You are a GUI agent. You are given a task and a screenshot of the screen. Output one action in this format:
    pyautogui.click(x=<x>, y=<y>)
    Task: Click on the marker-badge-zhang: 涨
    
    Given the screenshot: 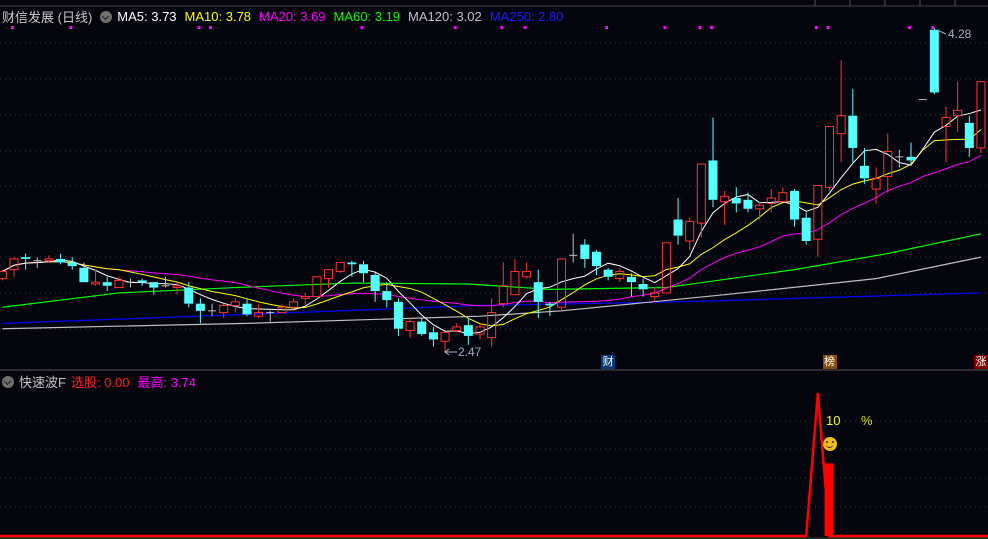 What is the action you would take?
    pyautogui.click(x=980, y=362)
    